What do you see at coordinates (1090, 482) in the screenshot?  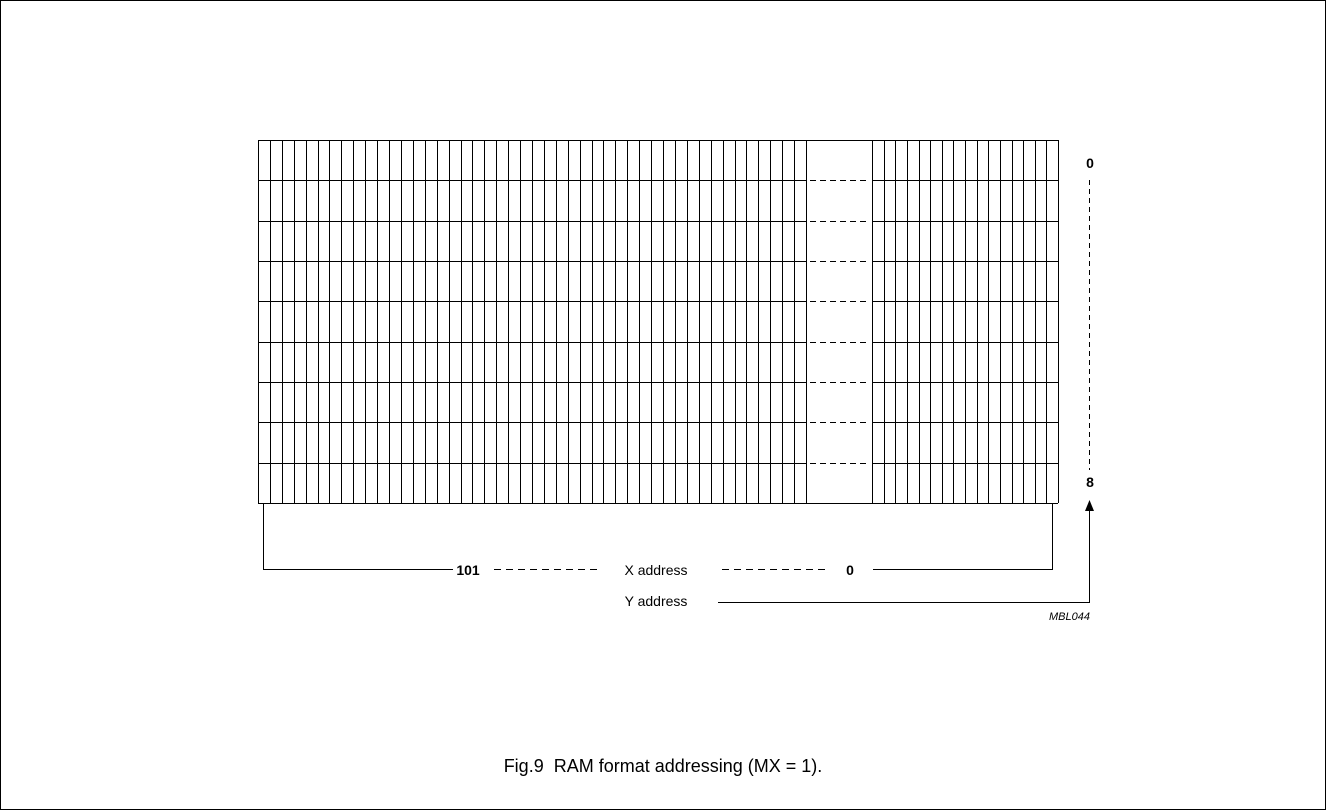 I see `y-bottom-label: 8` at bounding box center [1090, 482].